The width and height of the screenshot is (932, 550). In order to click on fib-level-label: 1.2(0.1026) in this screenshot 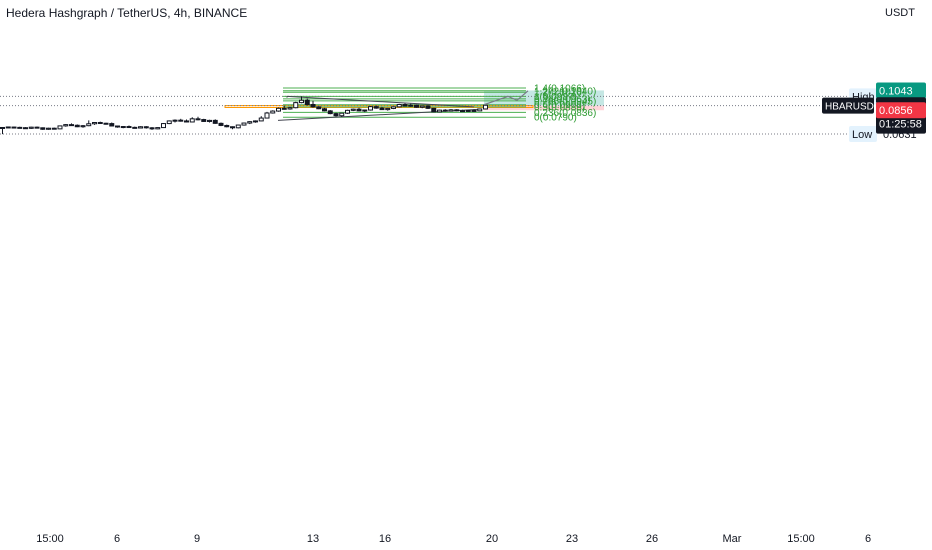, I will do `click(559, 93)`.